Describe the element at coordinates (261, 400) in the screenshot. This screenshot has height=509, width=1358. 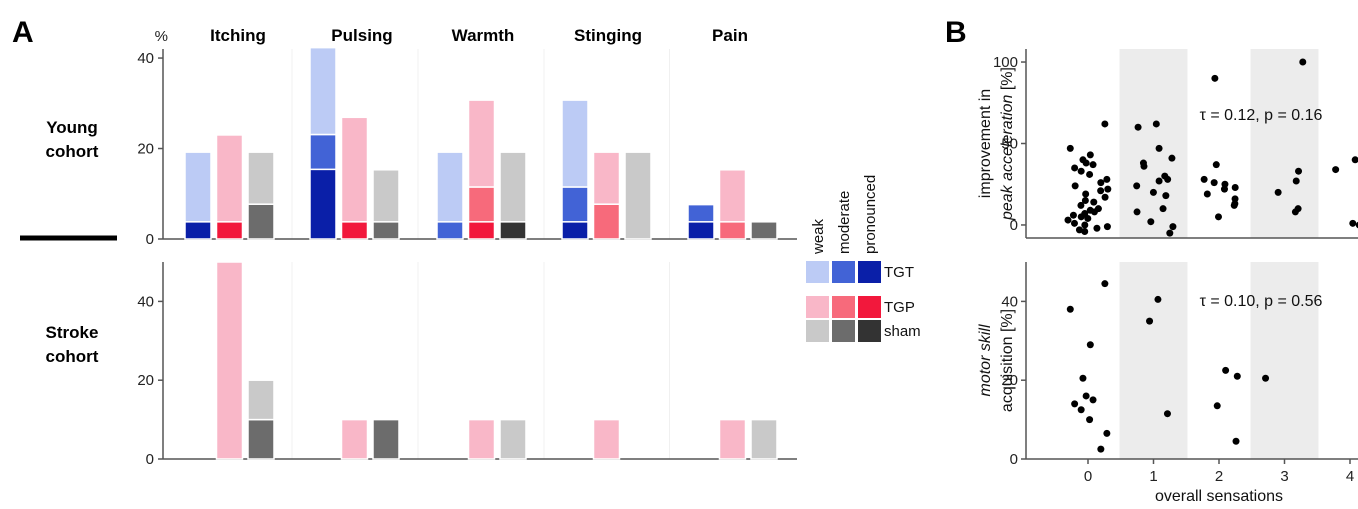
I see `bar-stroke-cohort-itching-sham-weak` at that location.